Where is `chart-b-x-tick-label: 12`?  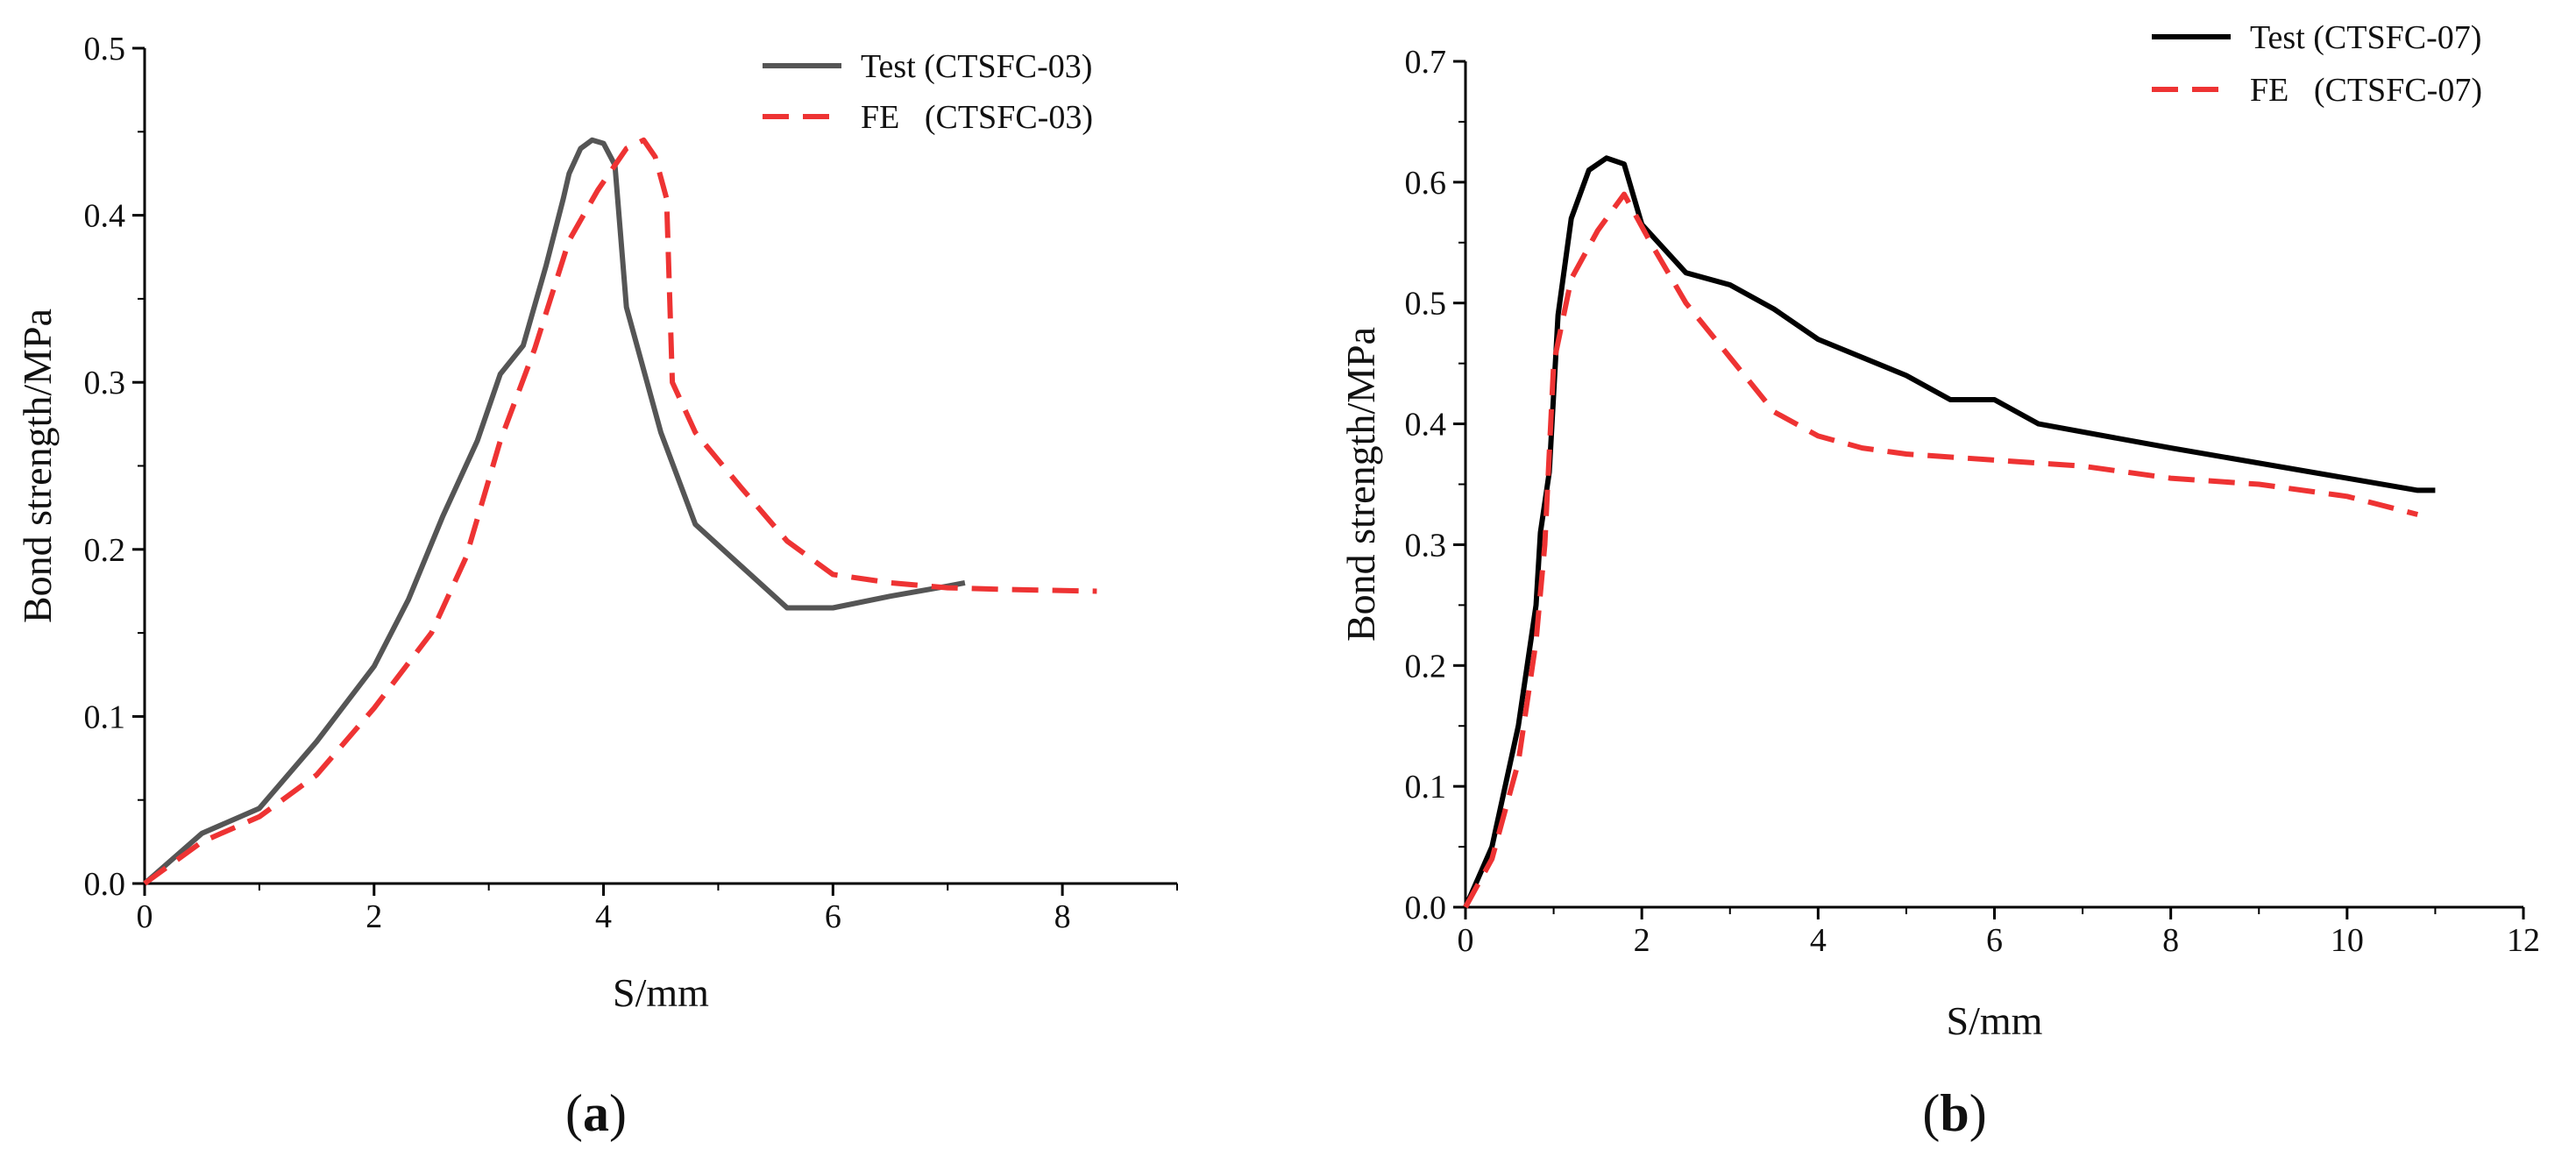 chart-b-x-tick-label: 12 is located at coordinates (2524, 940).